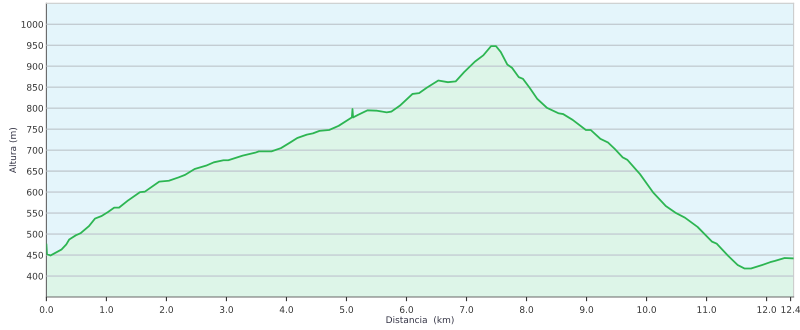 Image resolution: width=800 pixels, height=330 pixels. I want to click on y-tick-label: 800, so click(35, 108).